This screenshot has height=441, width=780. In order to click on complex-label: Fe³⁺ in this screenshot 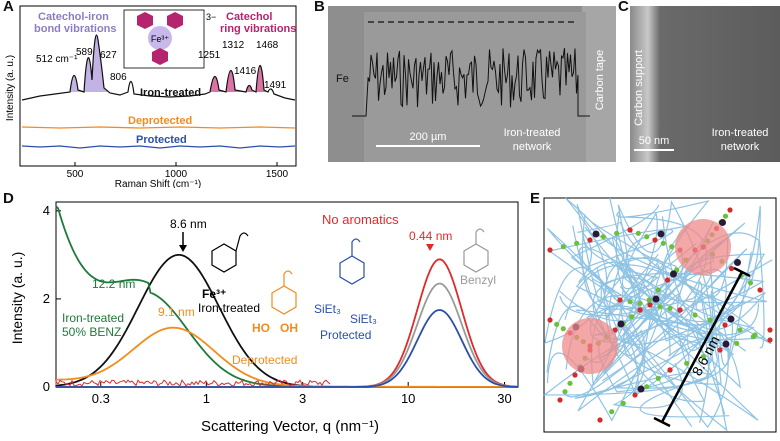, I will do `click(160, 39)`.